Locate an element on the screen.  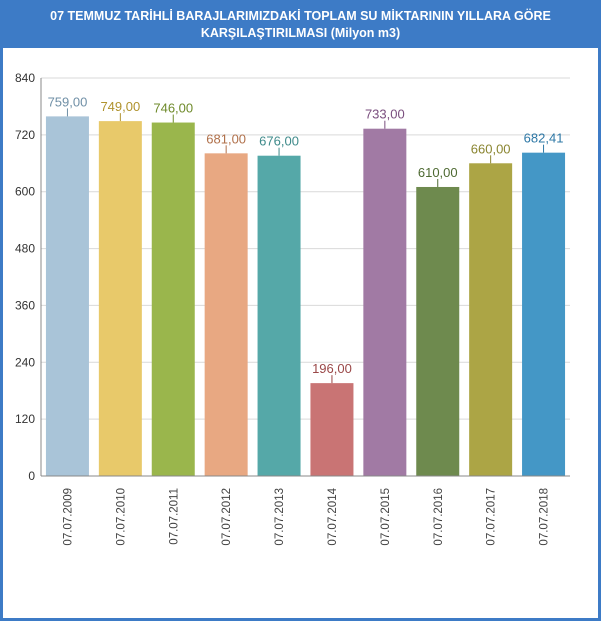
x-tick-label: 07.07.2016 is located at coordinates (439, 517).